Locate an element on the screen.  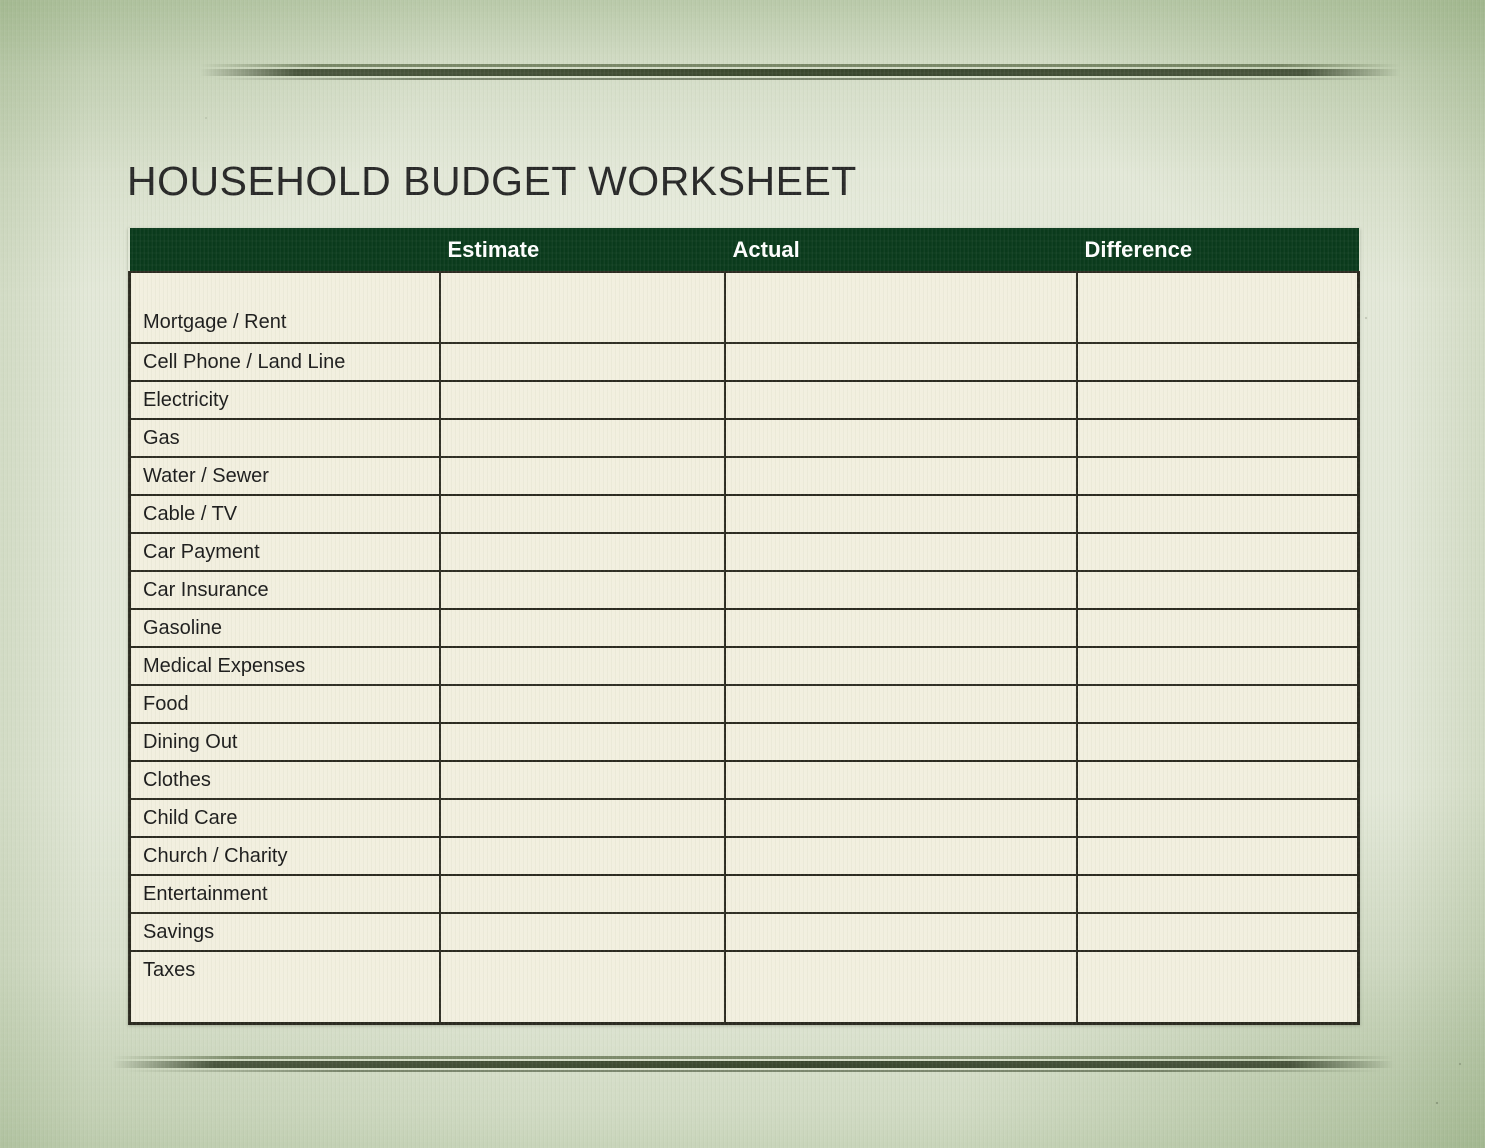
header-actual: Actual is located at coordinates (900, 250).